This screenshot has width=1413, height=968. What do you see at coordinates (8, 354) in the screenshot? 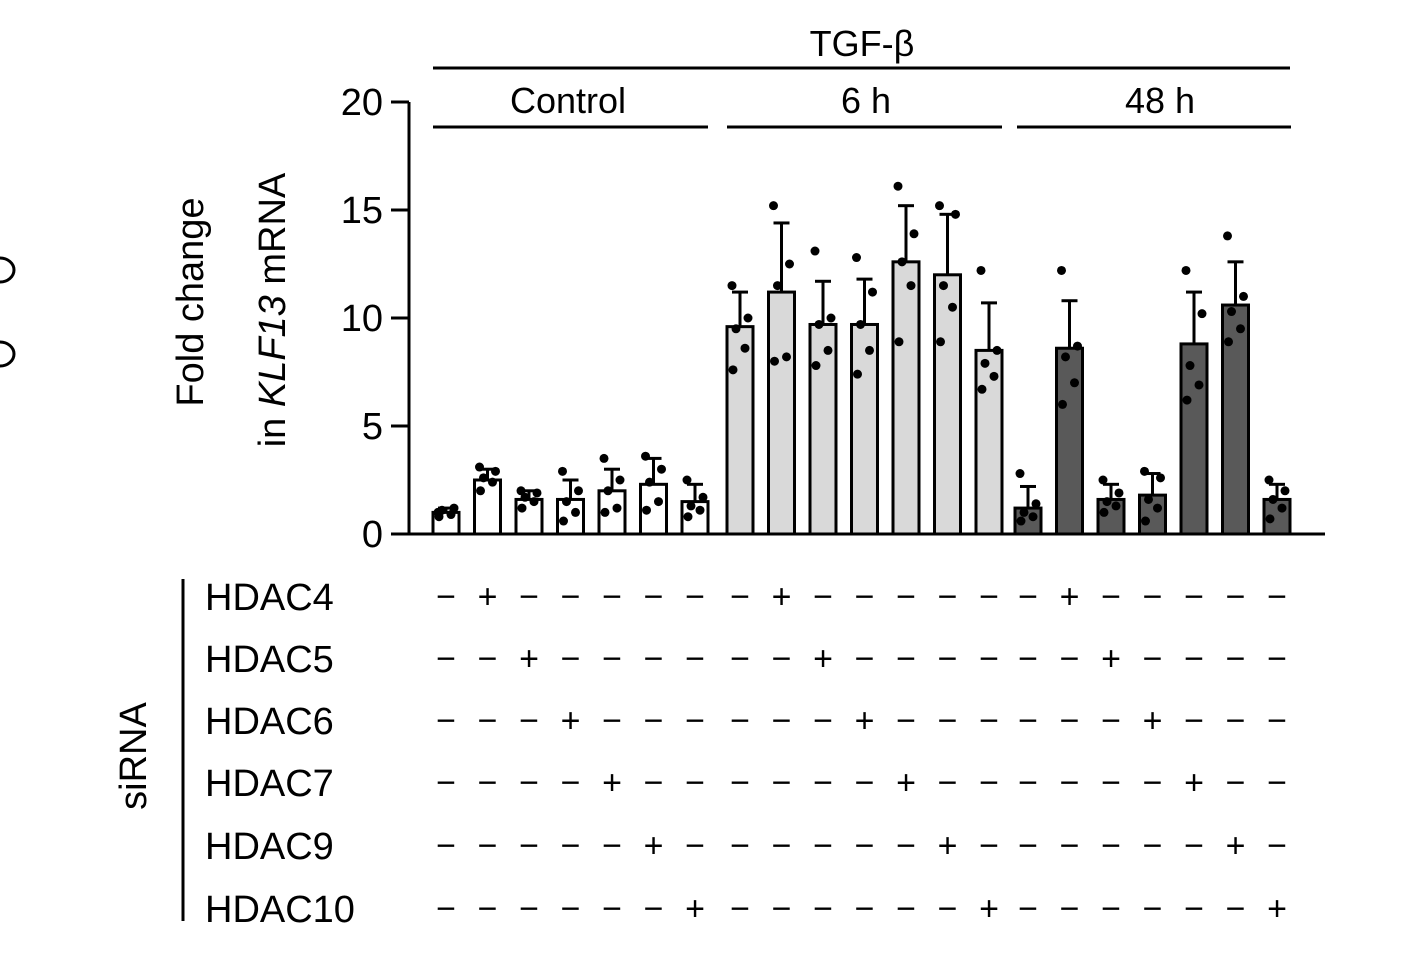
I see `cropped-mark-bottom` at bounding box center [8, 354].